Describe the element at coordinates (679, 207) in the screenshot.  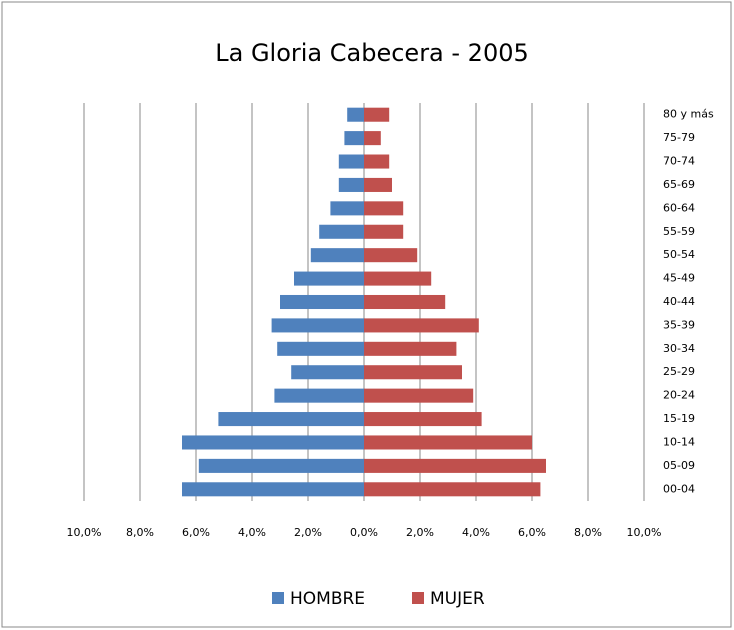
I see `y-tick-label: 60-64` at that location.